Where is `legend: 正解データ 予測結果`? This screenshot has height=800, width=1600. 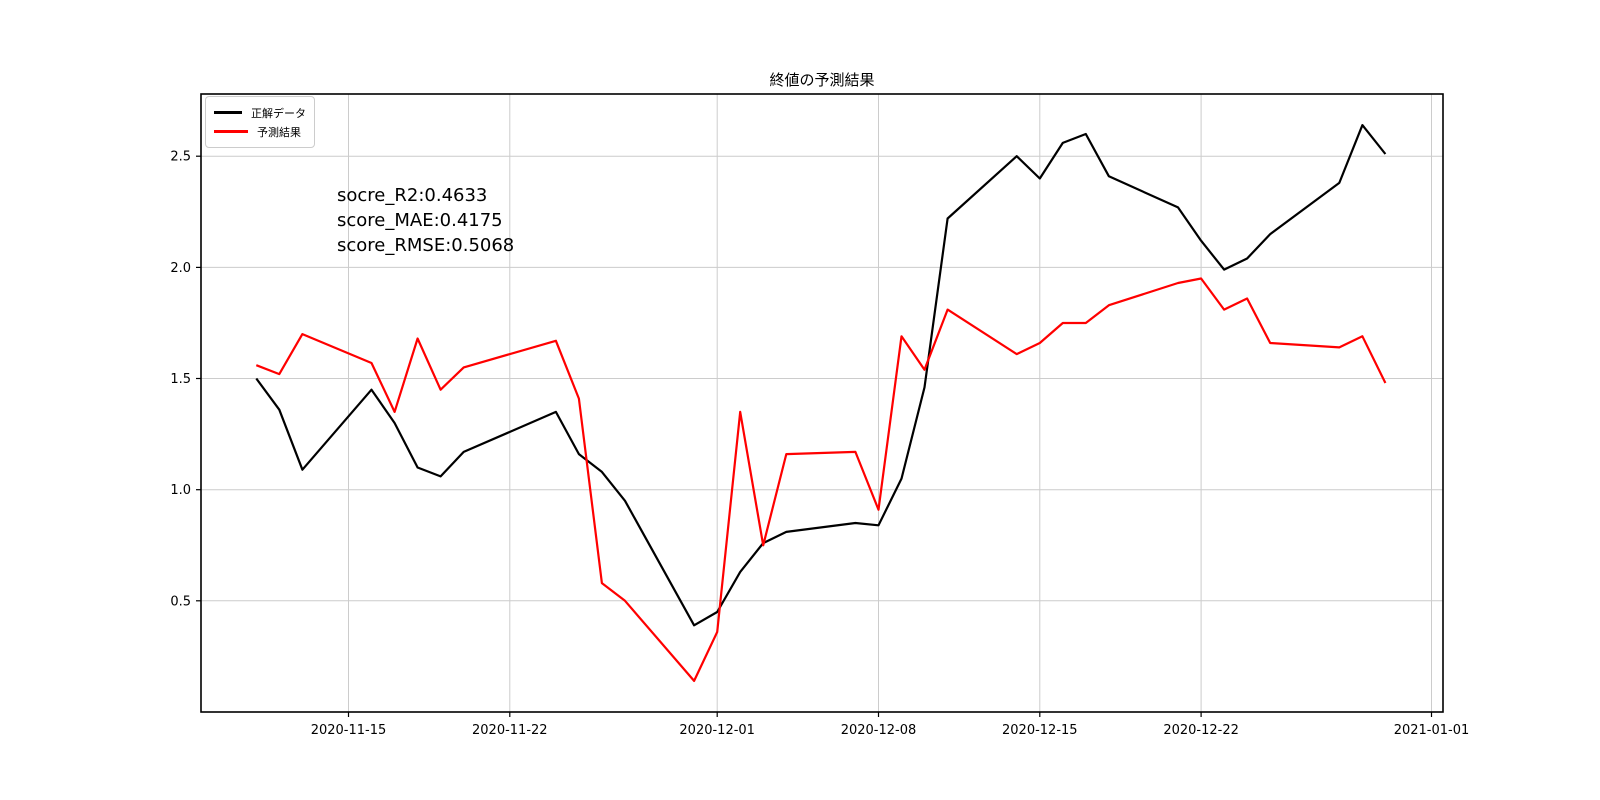 legend: 正解データ 予測結果 is located at coordinates (260, 122).